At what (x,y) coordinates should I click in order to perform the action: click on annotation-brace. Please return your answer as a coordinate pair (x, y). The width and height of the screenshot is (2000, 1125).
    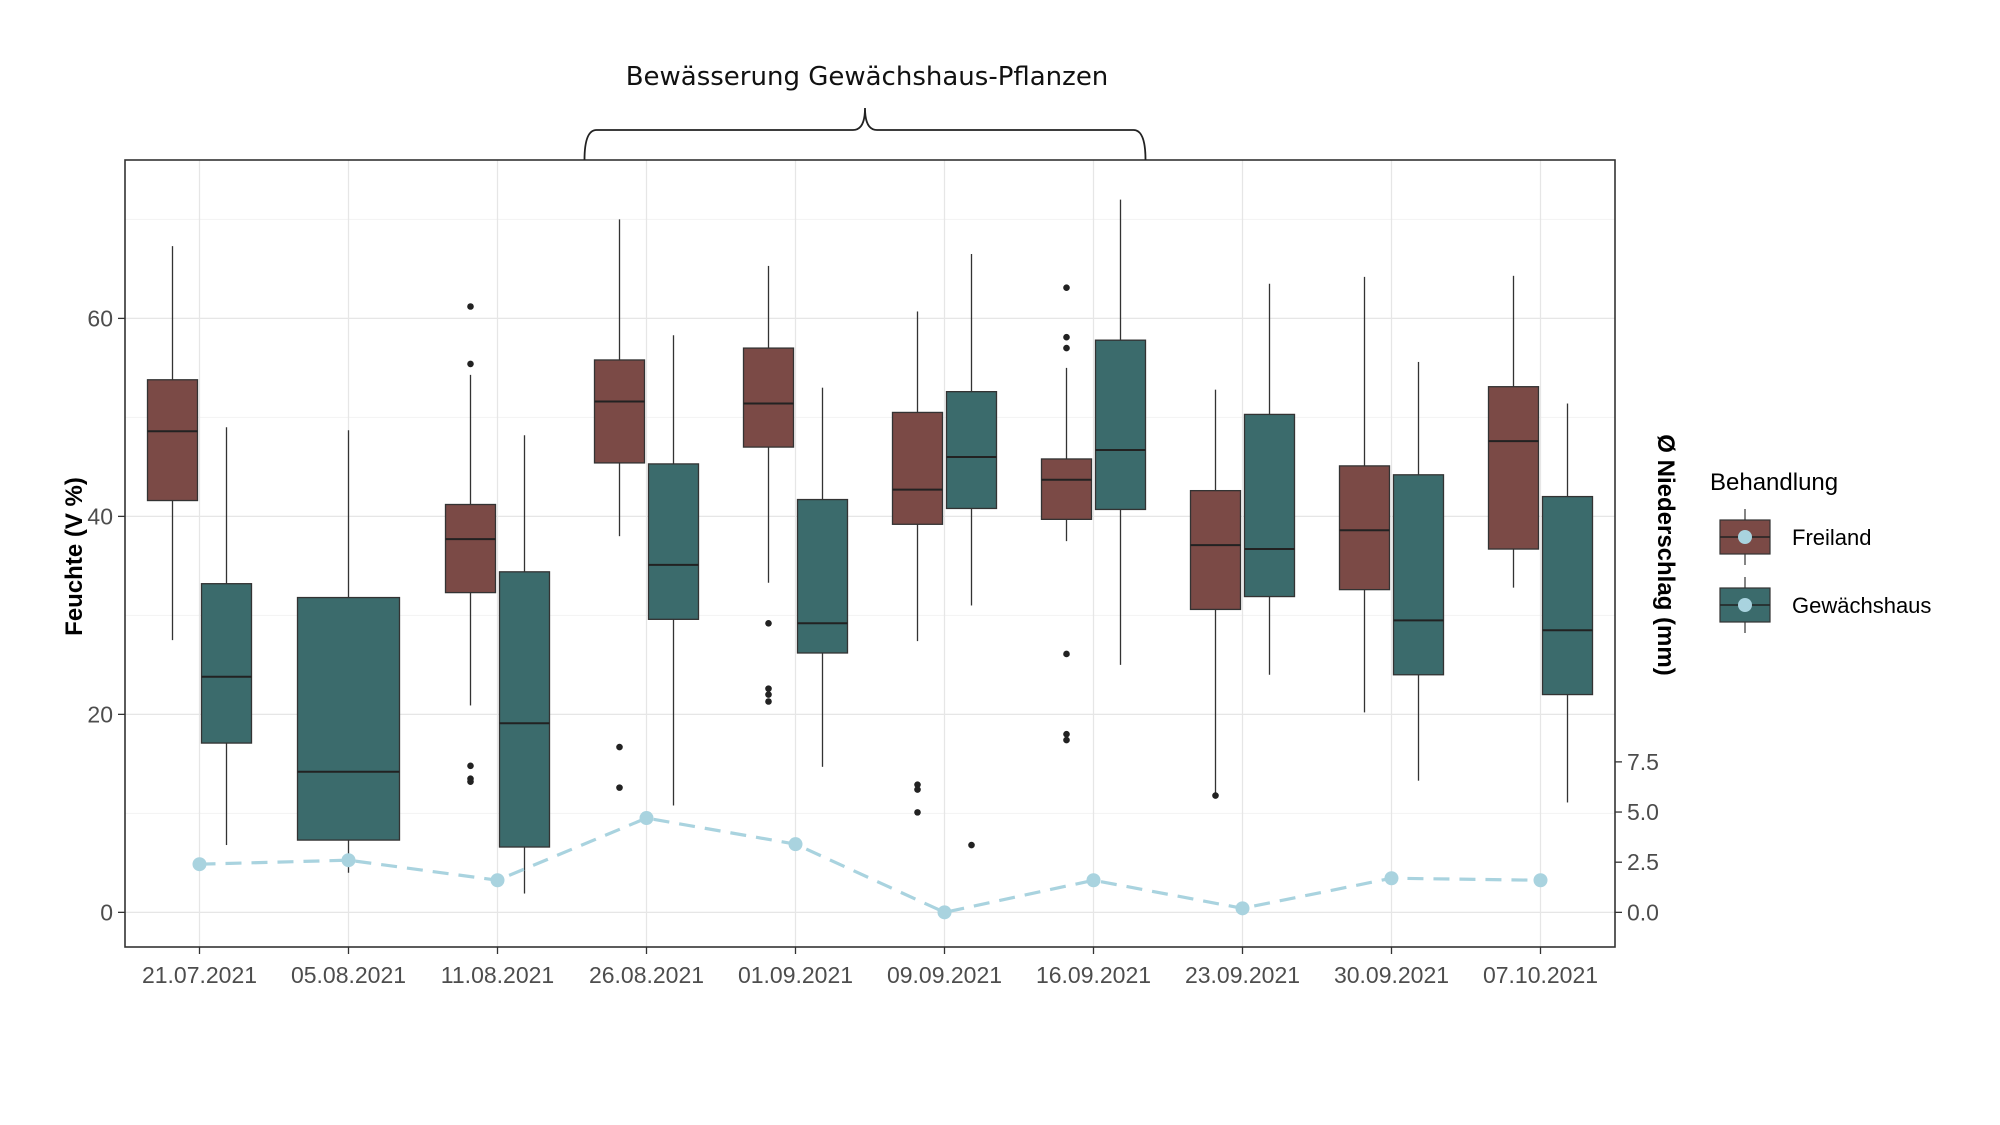
    Looking at the image, I should click on (865, 134).